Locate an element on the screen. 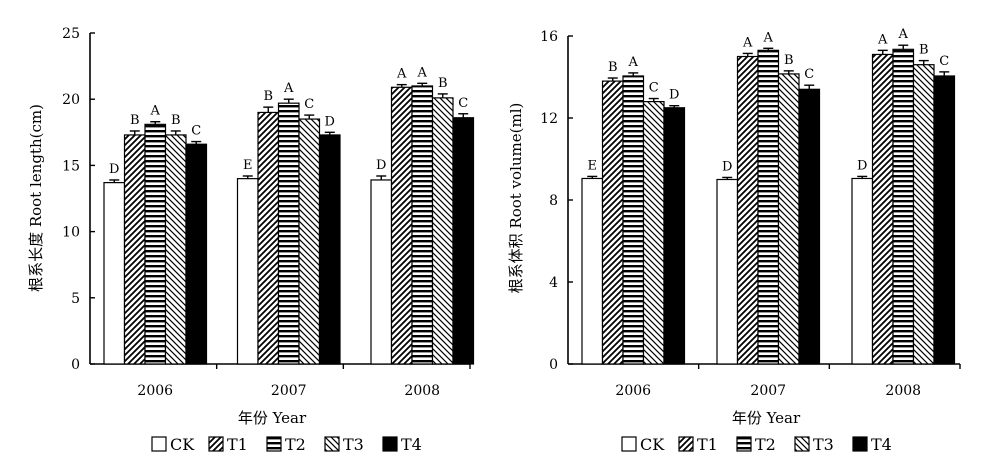  y-tick-label: 4 is located at coordinates (553, 283).